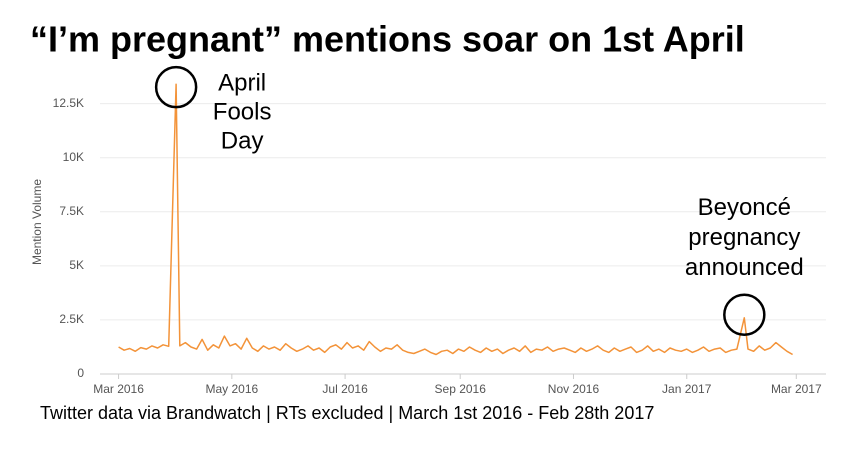  I want to click on annotation: Fools, so click(242, 112).